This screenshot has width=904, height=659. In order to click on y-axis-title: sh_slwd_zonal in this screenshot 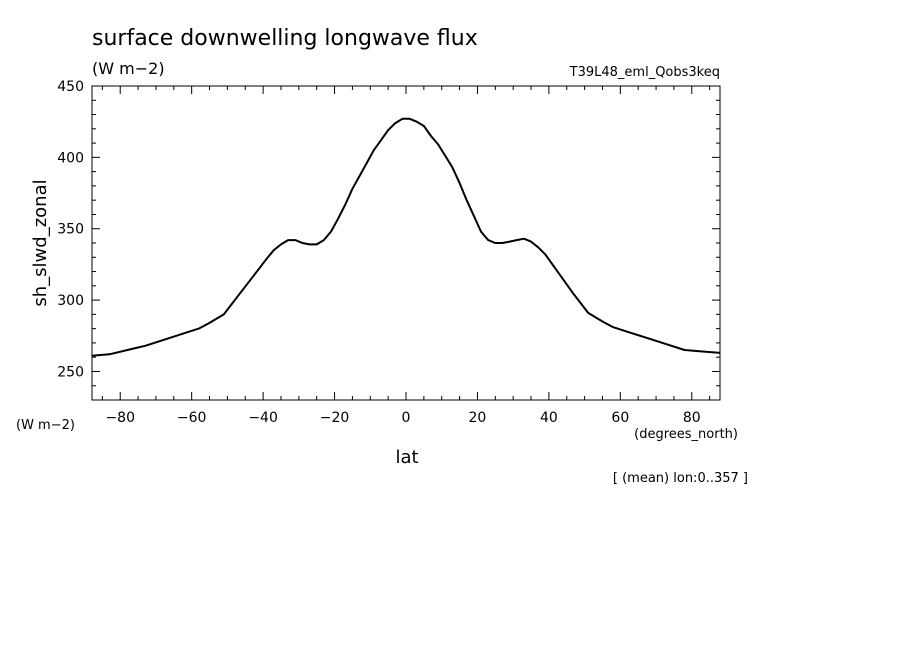, I will do `click(40, 242)`.